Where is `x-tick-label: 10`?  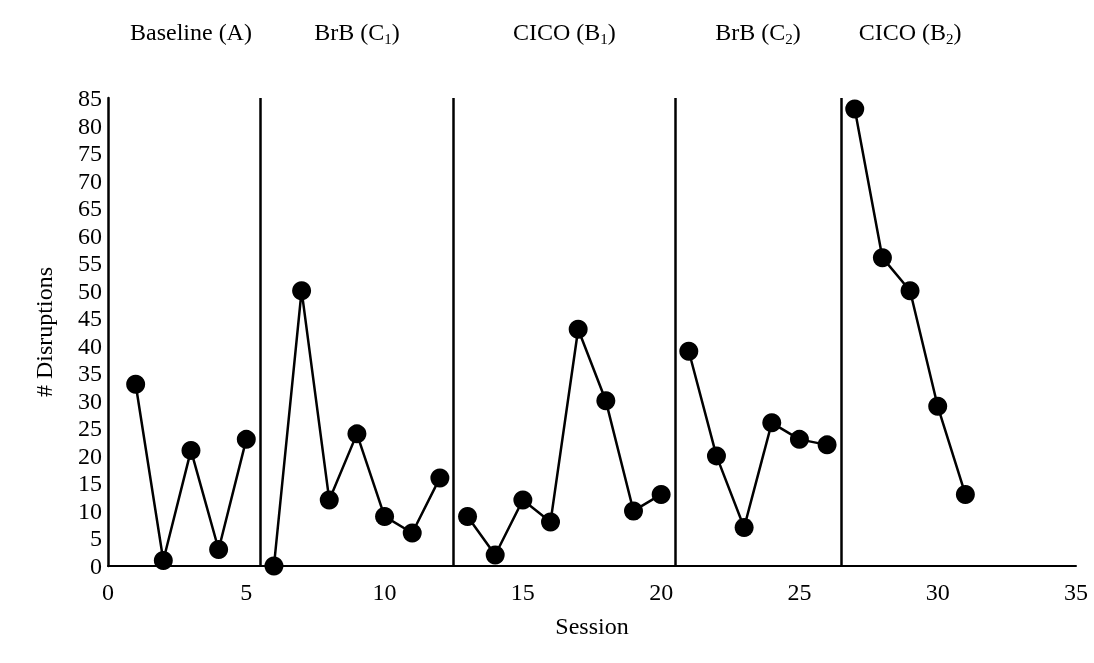 x-tick-label: 10 is located at coordinates (384, 592).